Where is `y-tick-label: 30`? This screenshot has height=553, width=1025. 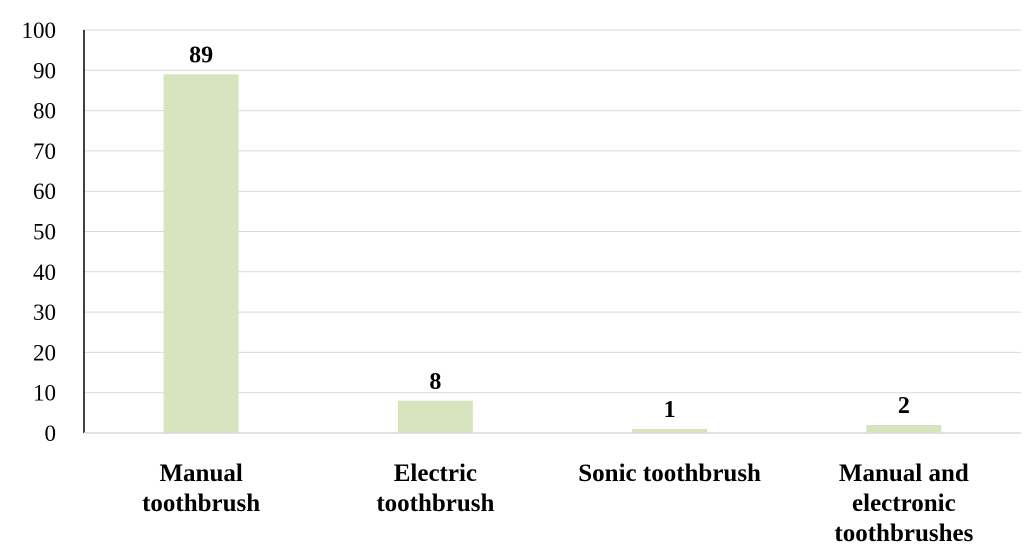
y-tick-label: 30 is located at coordinates (44, 312).